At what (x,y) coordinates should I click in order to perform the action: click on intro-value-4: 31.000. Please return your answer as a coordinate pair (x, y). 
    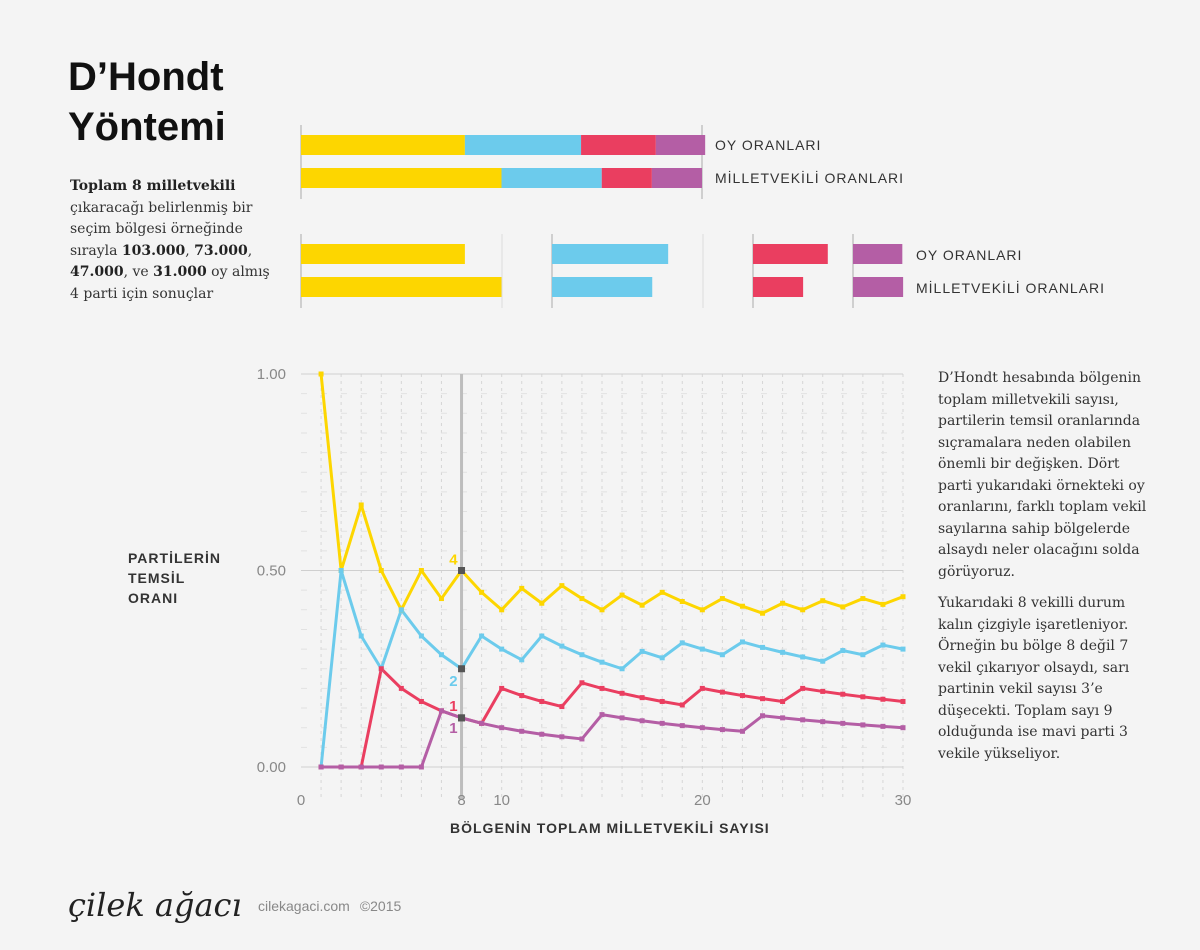
    Looking at the image, I should click on (180, 272).